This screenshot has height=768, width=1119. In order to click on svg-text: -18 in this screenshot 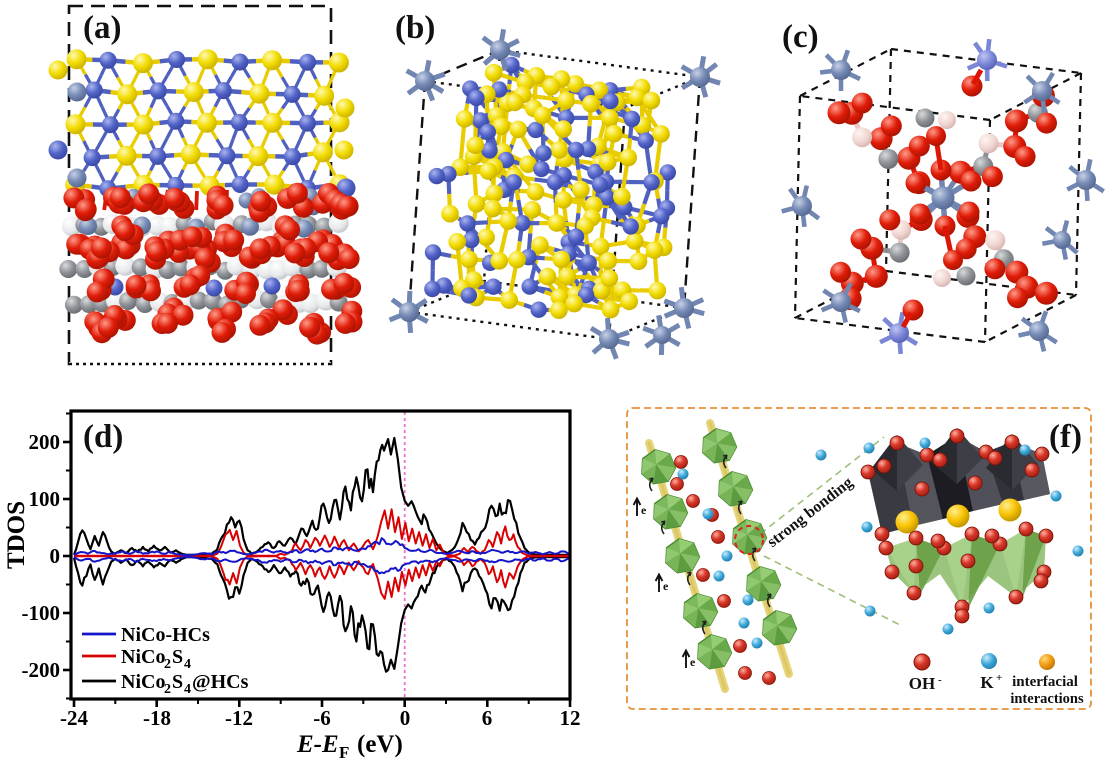, I will do `click(157, 718)`.